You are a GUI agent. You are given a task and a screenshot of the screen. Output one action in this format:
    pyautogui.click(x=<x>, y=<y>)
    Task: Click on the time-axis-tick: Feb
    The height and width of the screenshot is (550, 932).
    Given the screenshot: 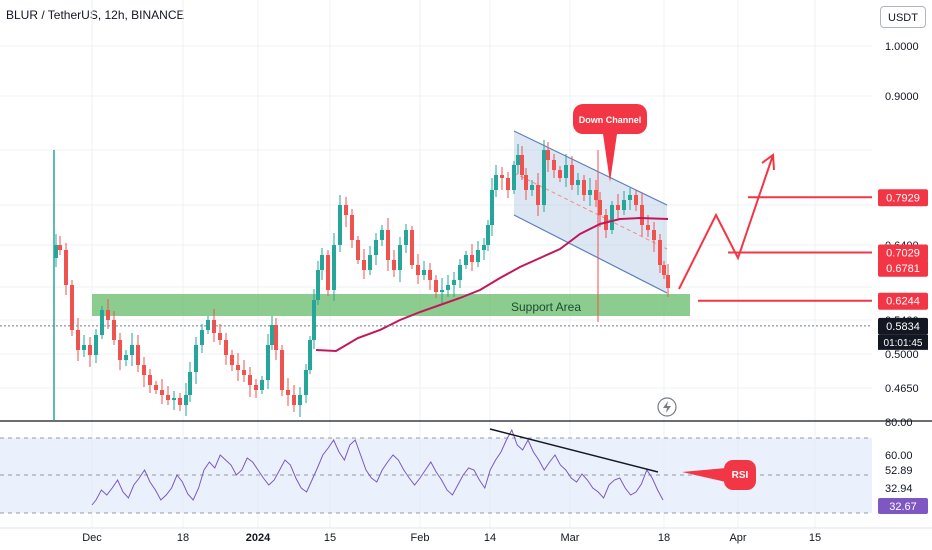 What is the action you would take?
    pyautogui.click(x=420, y=538)
    